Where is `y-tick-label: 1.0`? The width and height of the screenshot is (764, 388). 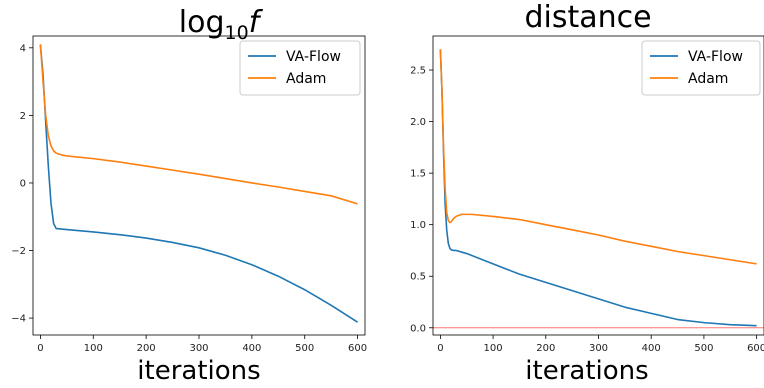
y-tick-label: 1.0 is located at coordinates (418, 225).